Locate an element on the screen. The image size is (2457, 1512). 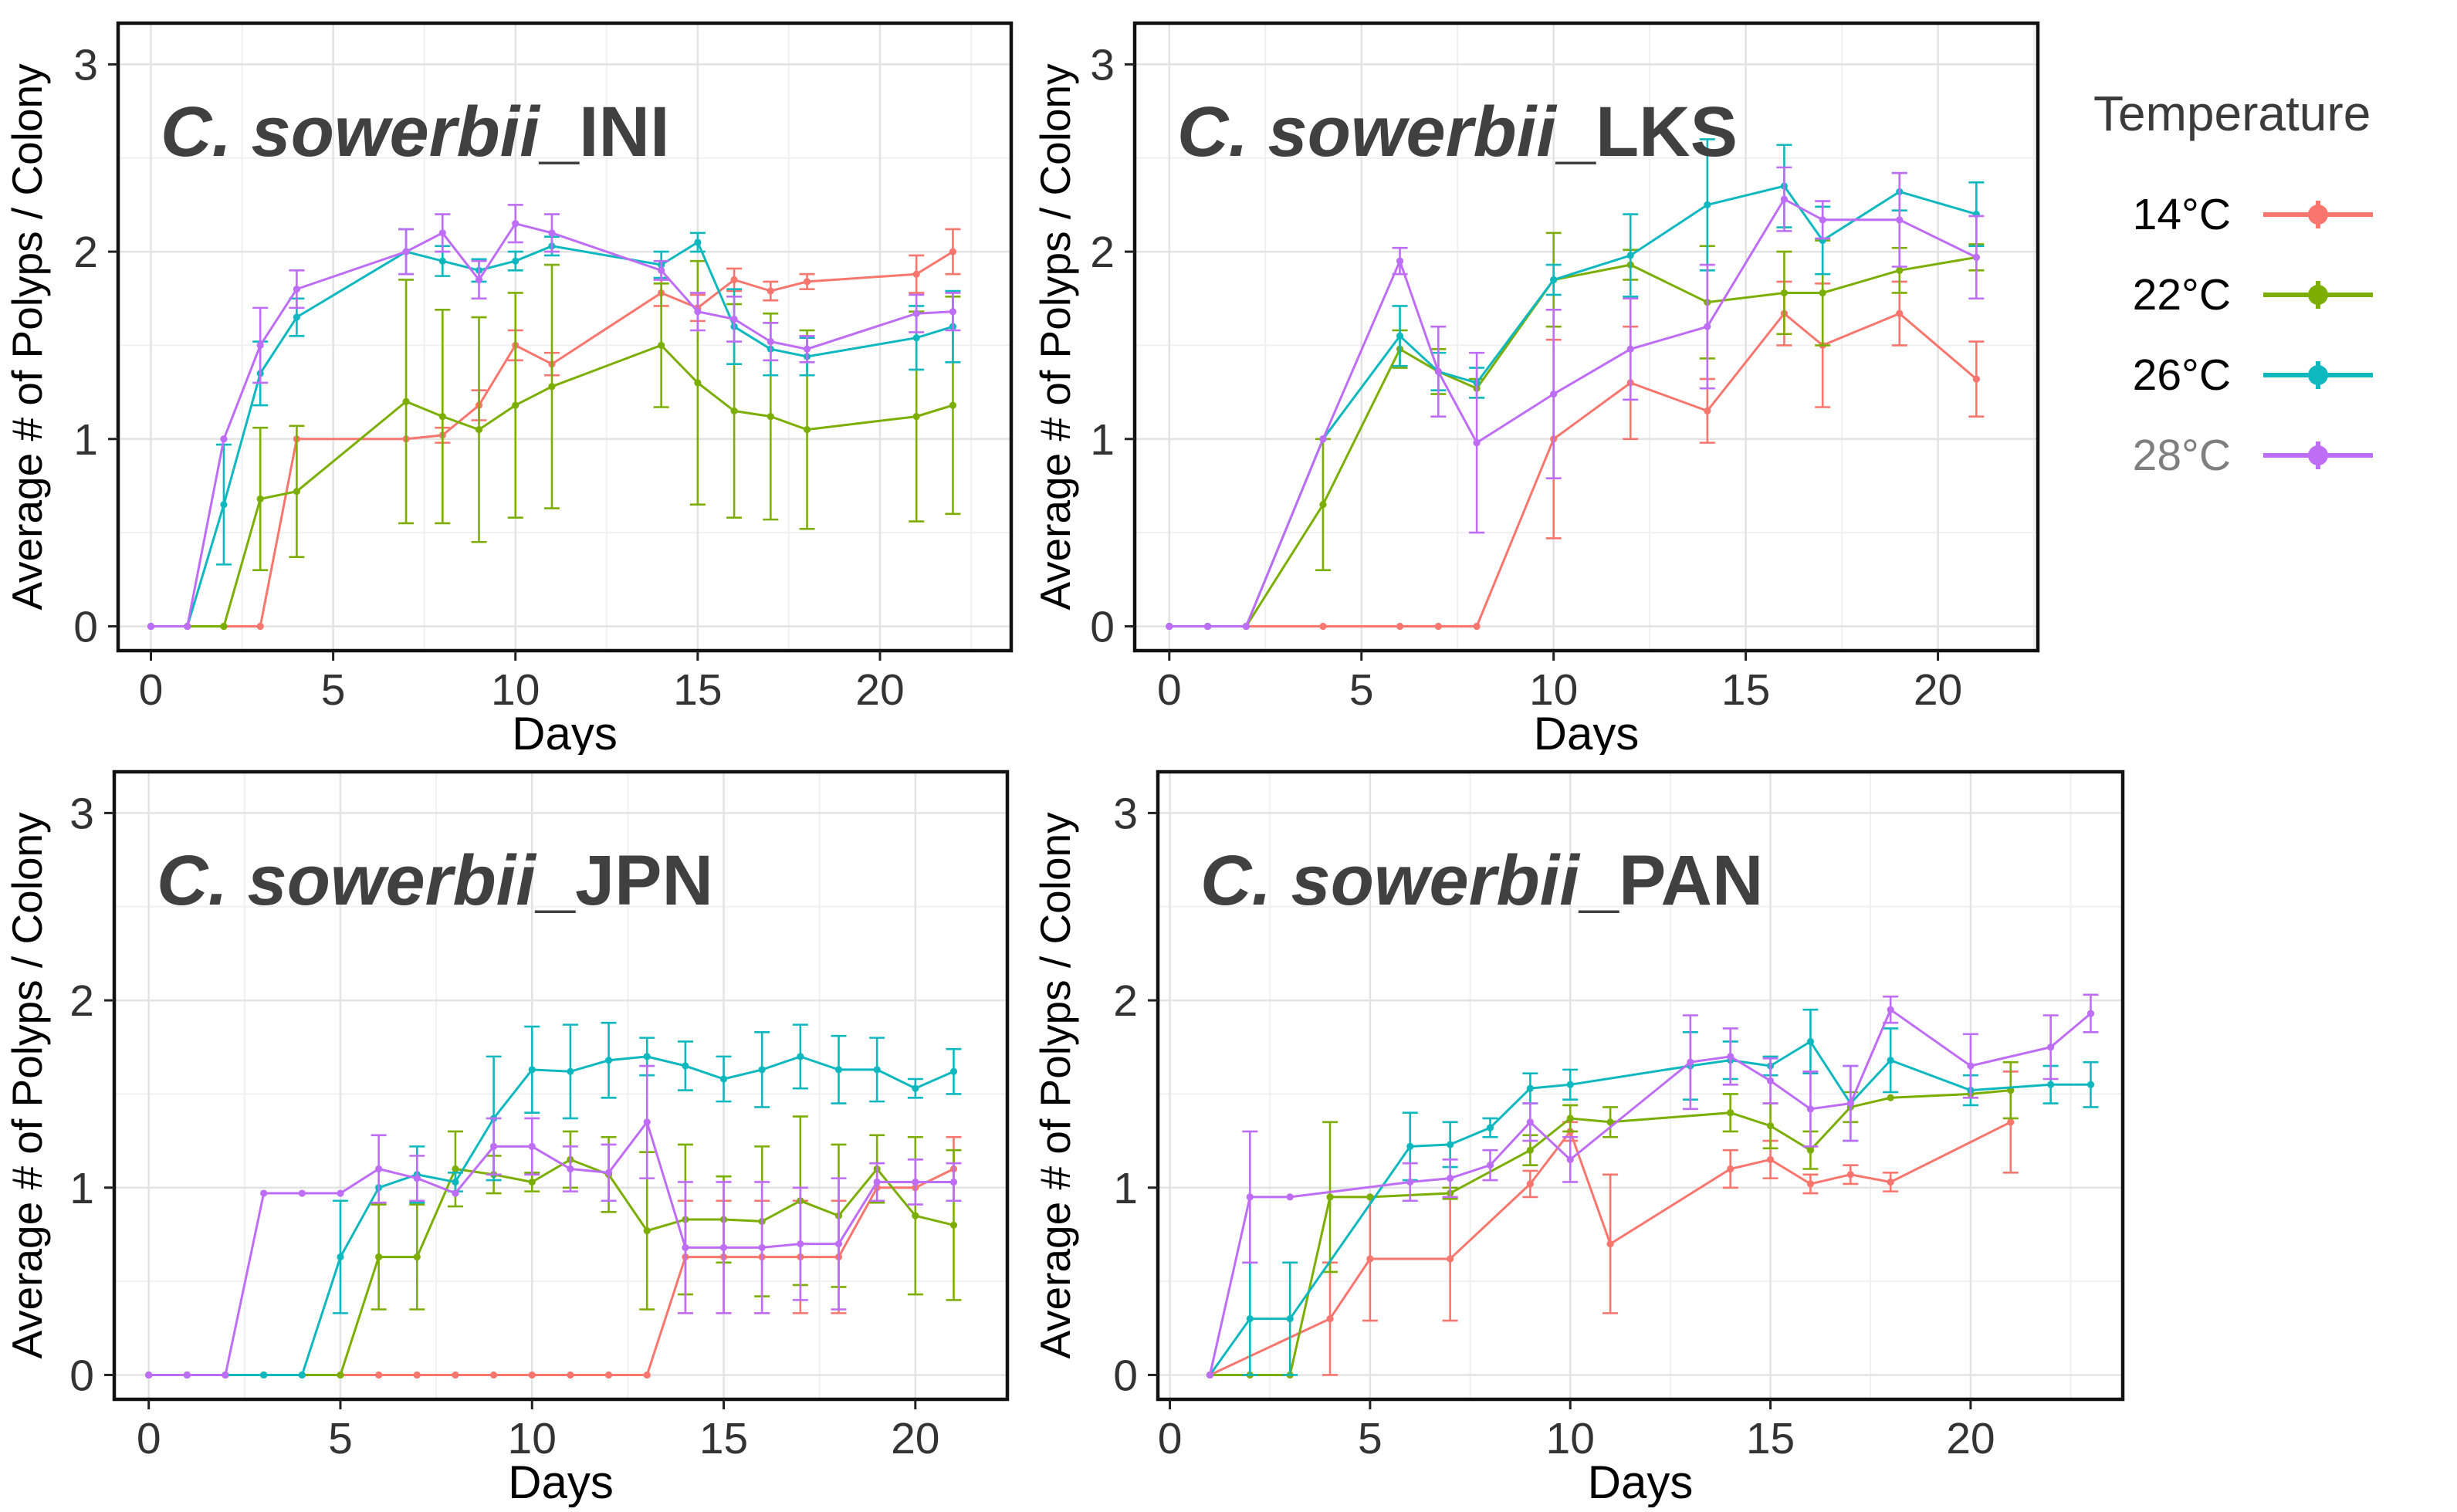
legend-item-14c: 14°C is located at coordinates (2272, 214).